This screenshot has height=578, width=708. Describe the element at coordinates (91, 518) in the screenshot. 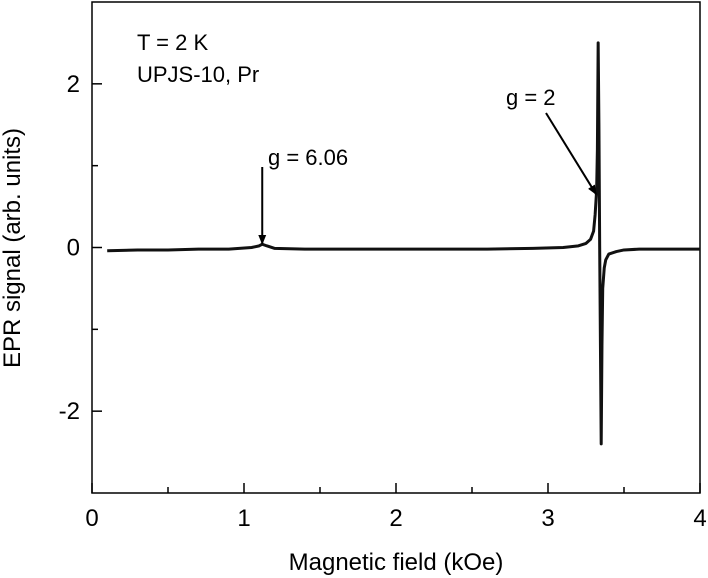

I see `x-tick-label: 0` at that location.